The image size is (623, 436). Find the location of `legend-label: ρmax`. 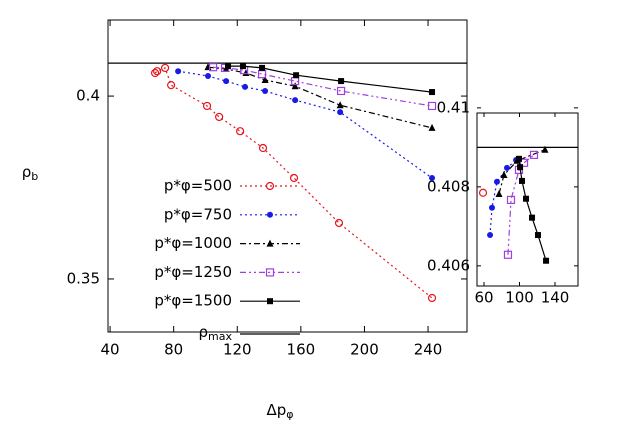

legend-label: ρmax is located at coordinates (216, 333).